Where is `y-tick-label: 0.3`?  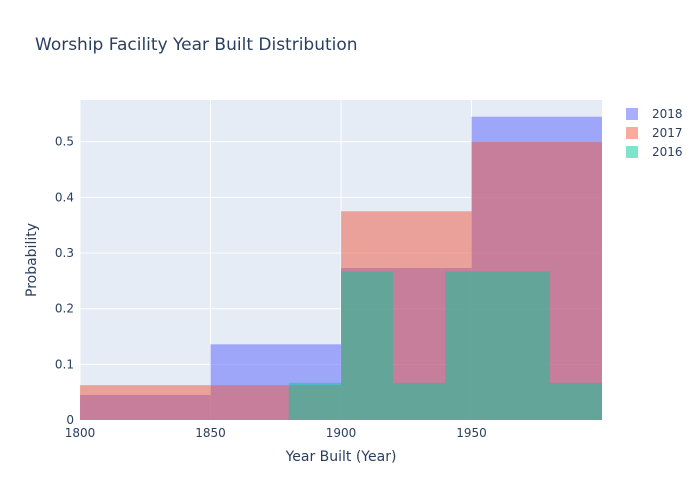
y-tick-label: 0.3 is located at coordinates (64, 253).